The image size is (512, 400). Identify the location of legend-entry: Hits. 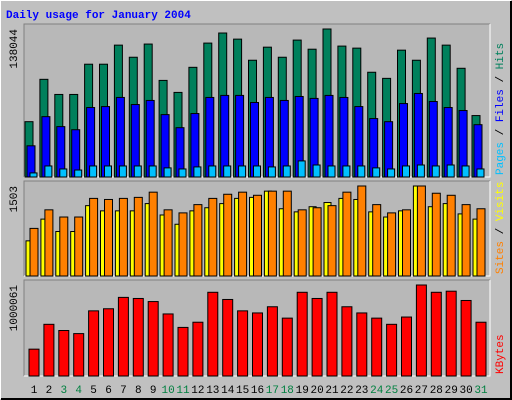
(501, 56).